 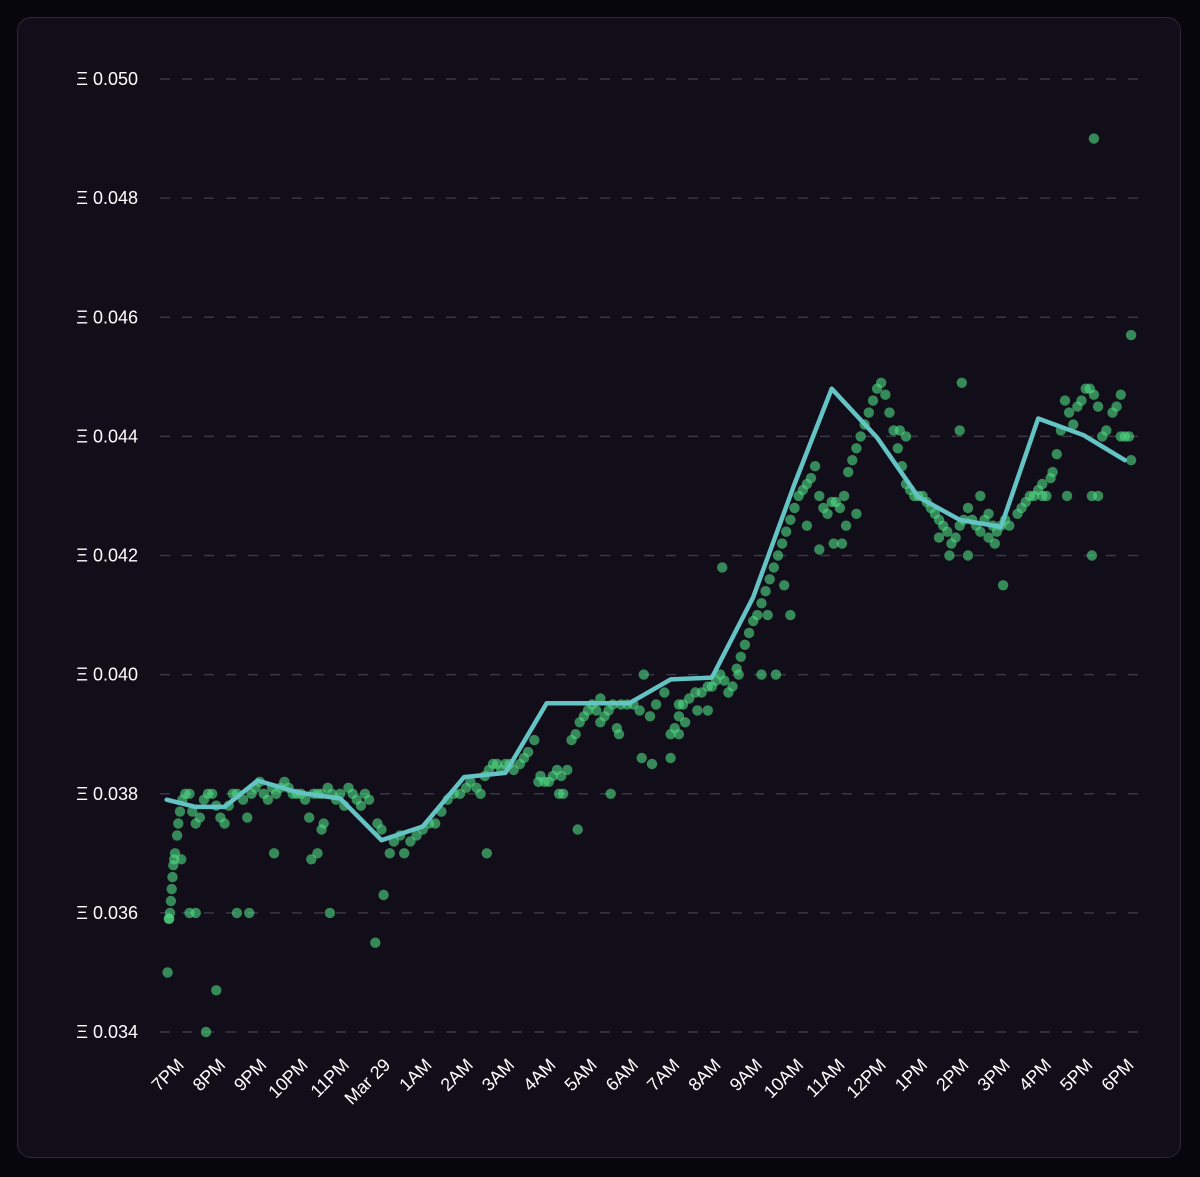 I want to click on x-tick-label: 10AM, so click(x=783, y=1078).